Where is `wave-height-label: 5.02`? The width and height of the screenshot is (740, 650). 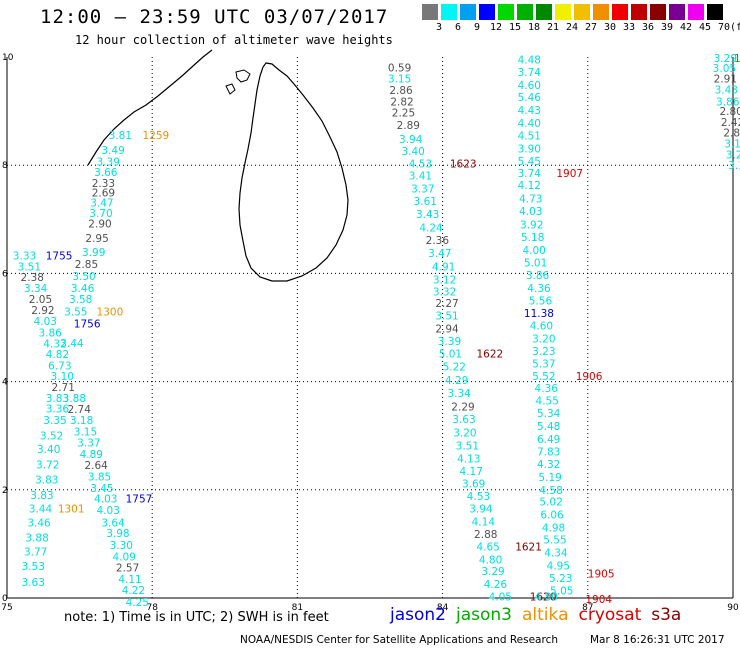 wave-height-label: 5.02 is located at coordinates (550, 503).